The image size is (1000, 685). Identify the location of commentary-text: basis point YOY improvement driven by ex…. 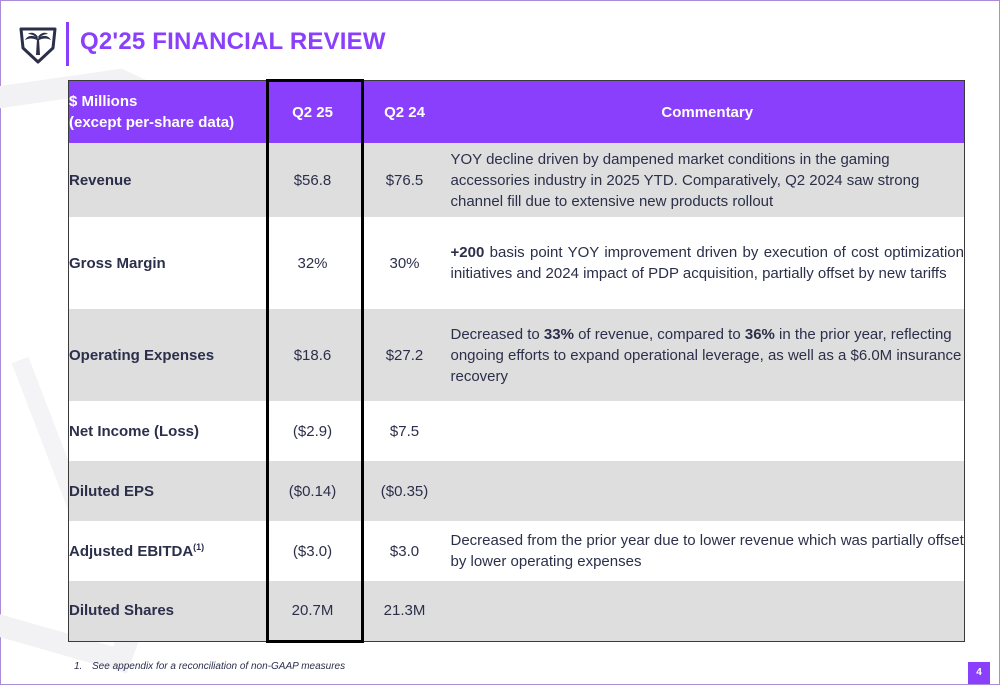
(707, 263).